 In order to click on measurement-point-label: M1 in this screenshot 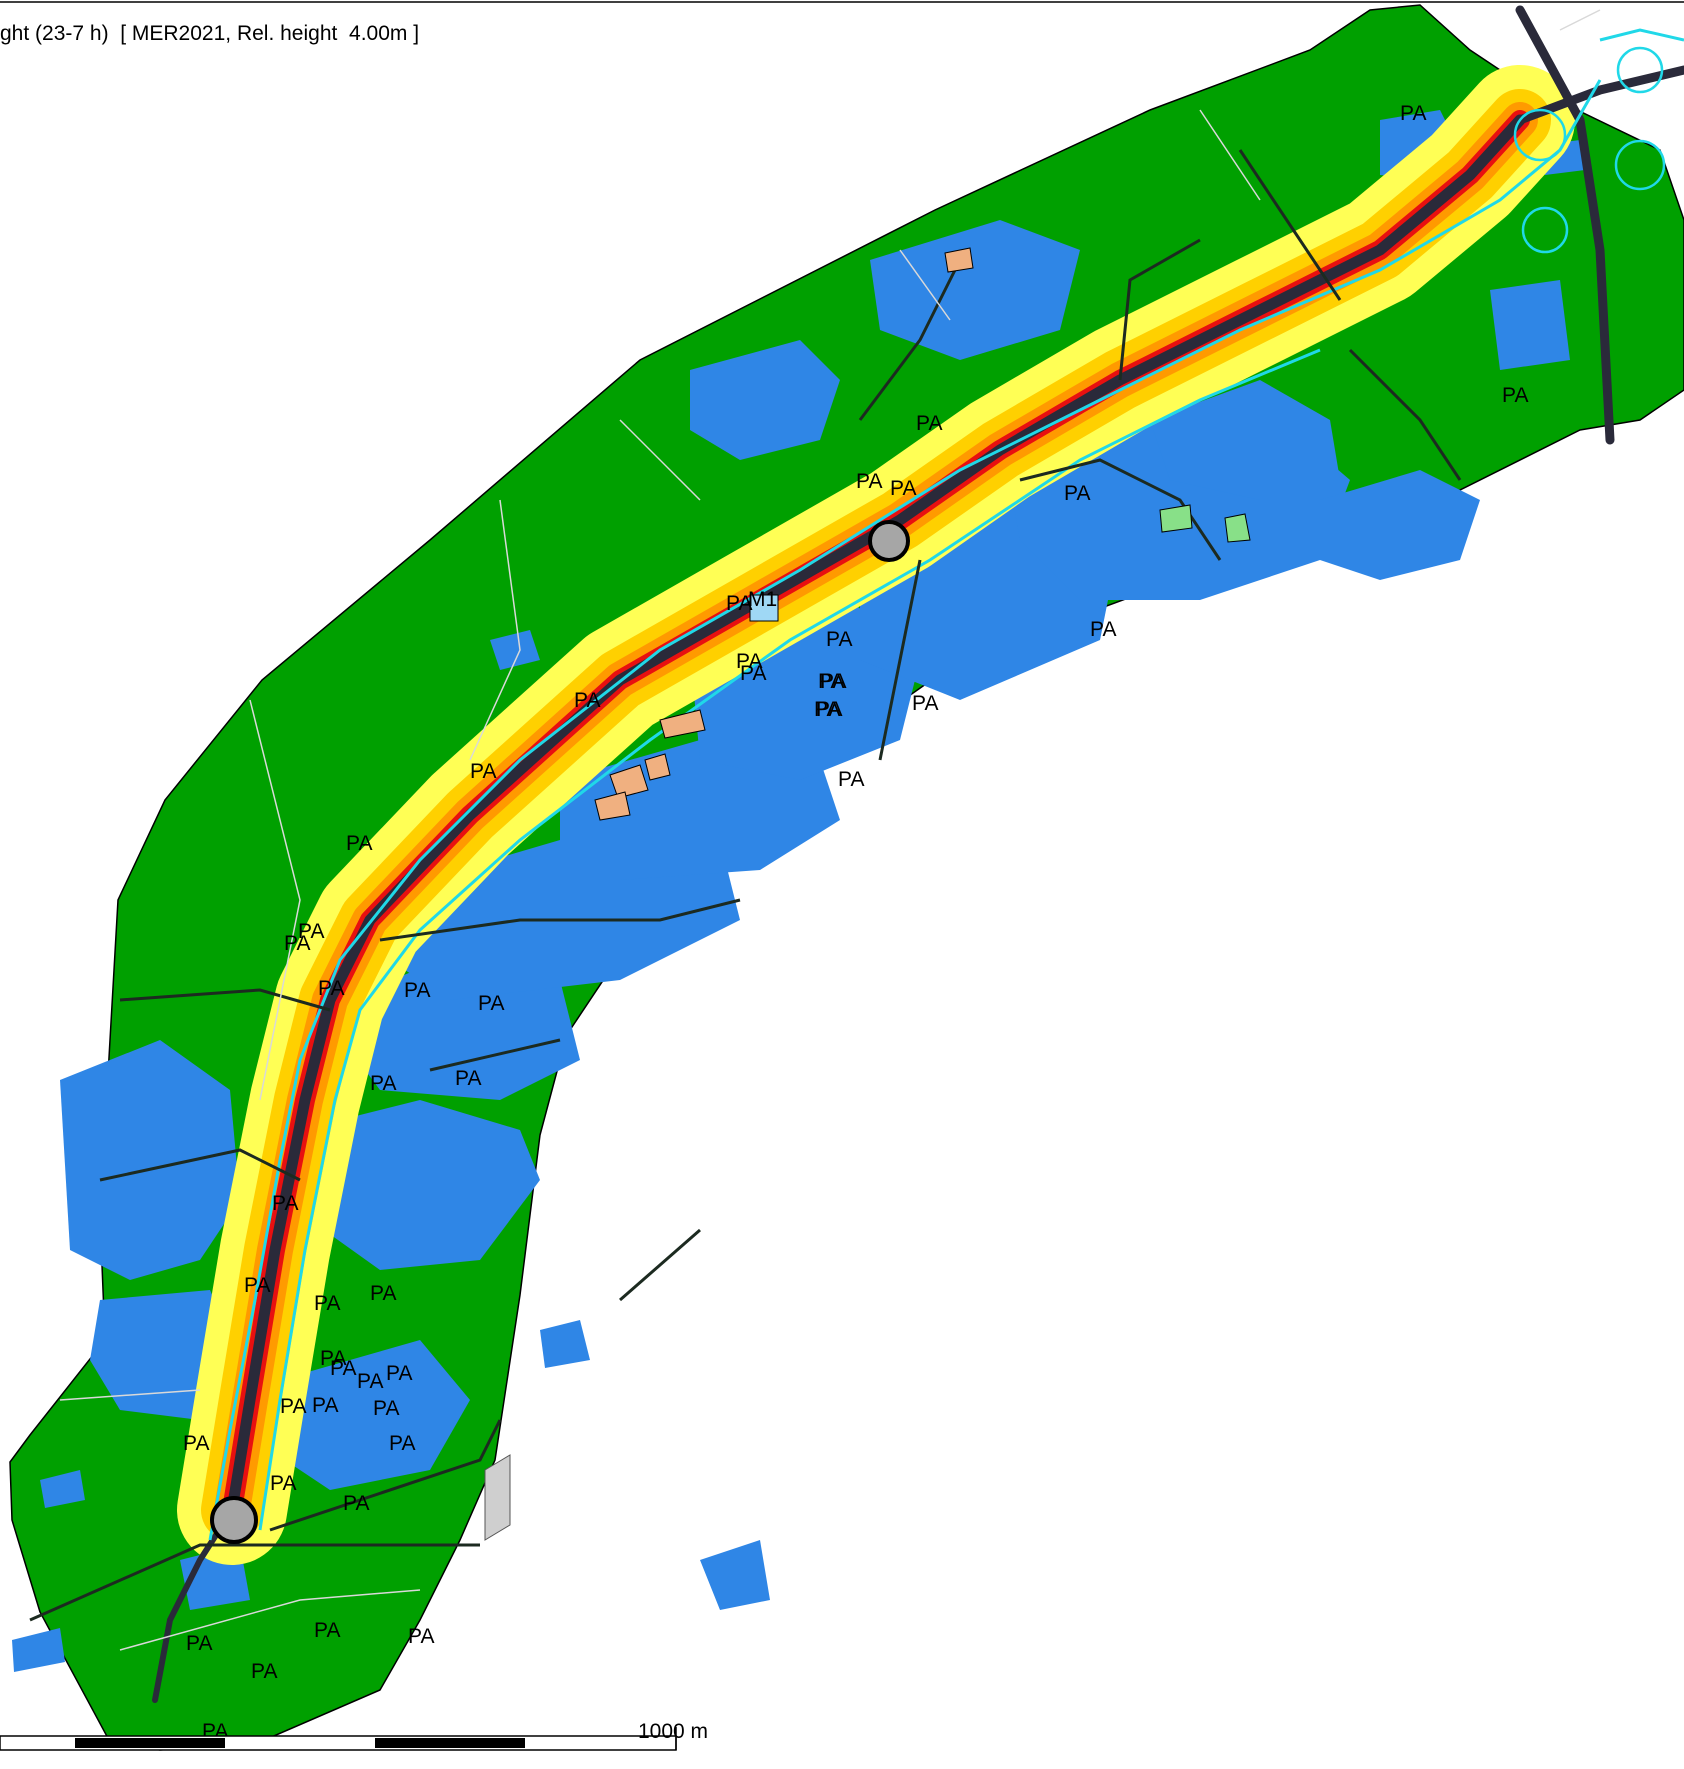, I will do `click(762, 599)`.